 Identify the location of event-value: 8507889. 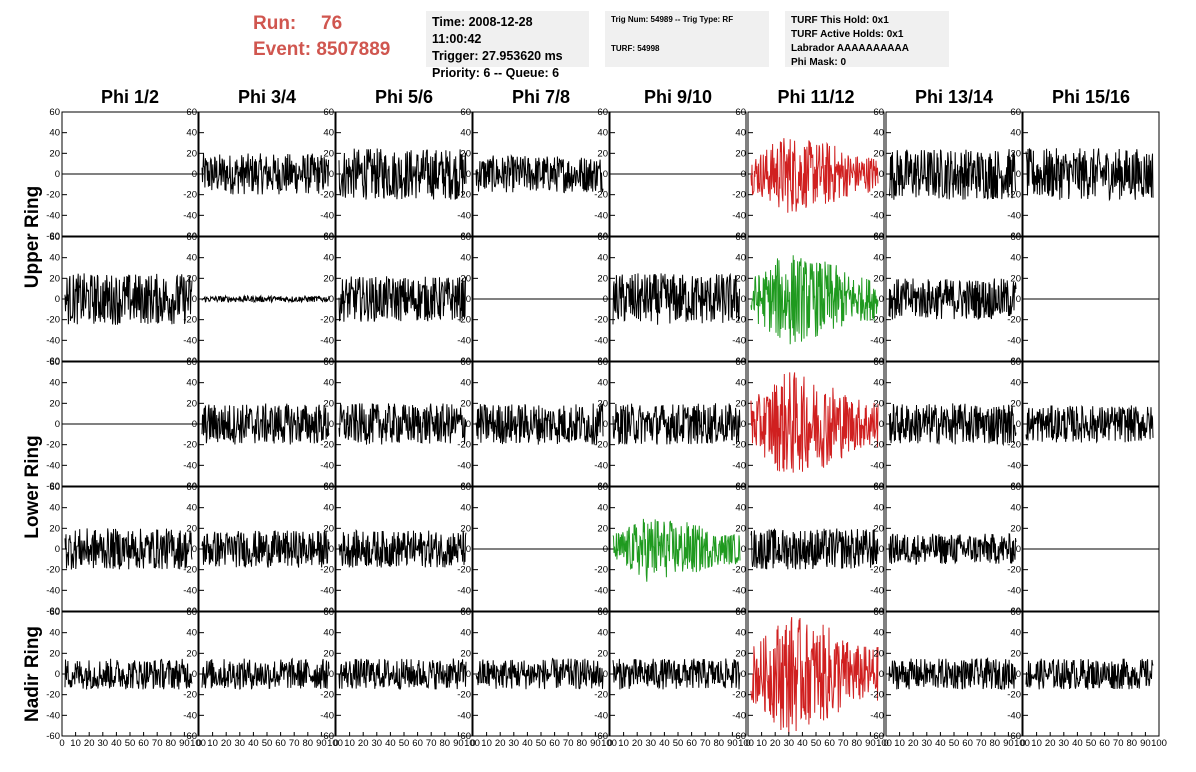
(353, 49).